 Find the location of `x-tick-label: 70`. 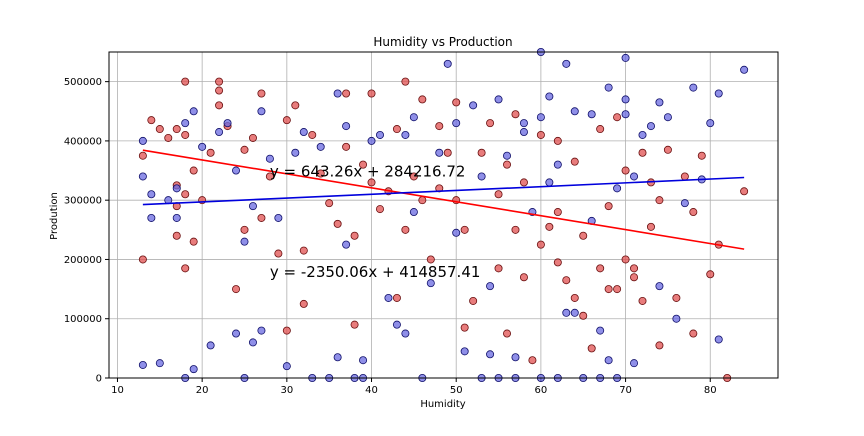

x-tick-label: 70 is located at coordinates (625, 390).